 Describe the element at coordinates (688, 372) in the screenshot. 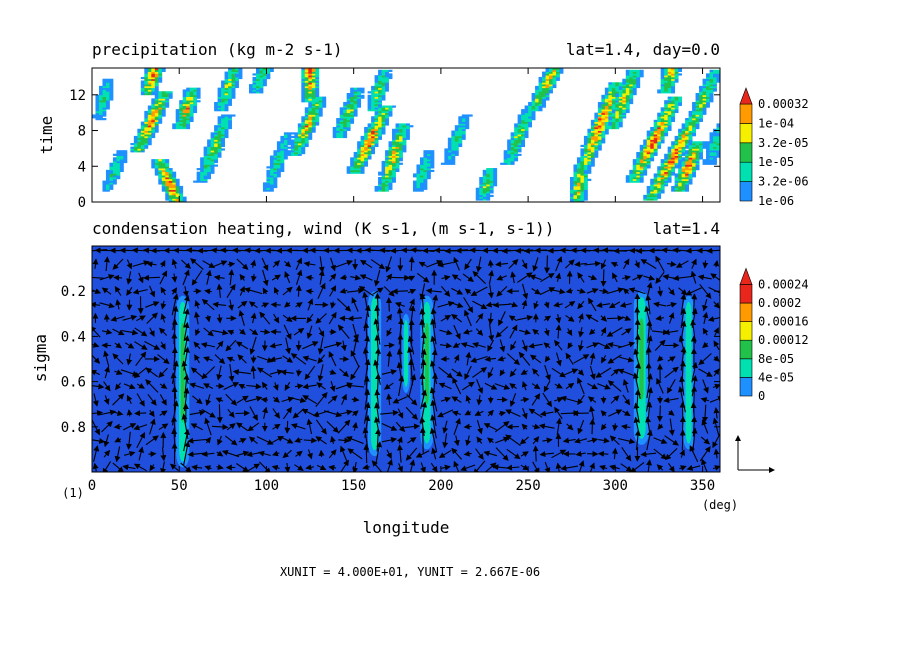

I see `heating-column-mid` at that location.